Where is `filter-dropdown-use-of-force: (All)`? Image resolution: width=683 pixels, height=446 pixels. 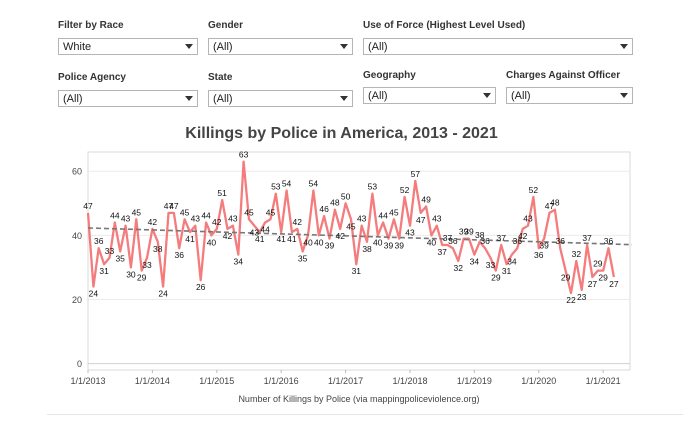
filter-dropdown-use-of-force: (All) is located at coordinates (498, 46).